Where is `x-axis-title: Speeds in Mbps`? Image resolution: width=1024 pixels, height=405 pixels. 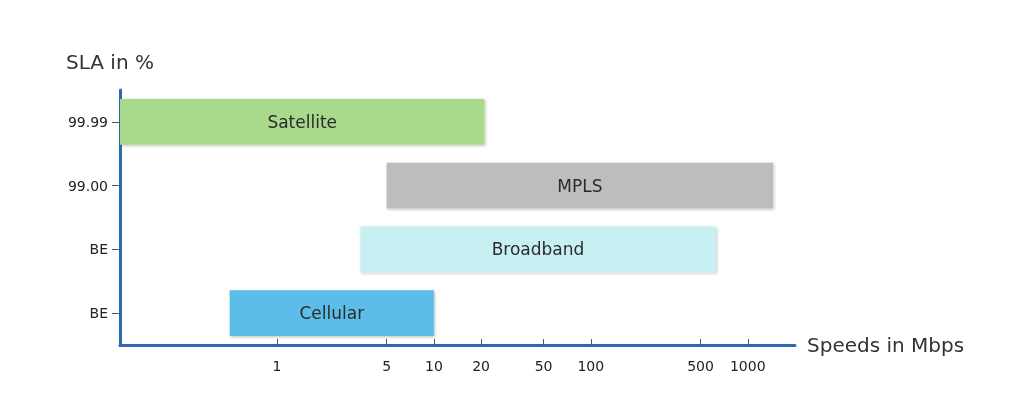 x-axis-title: Speeds in Mbps is located at coordinates (886, 345).